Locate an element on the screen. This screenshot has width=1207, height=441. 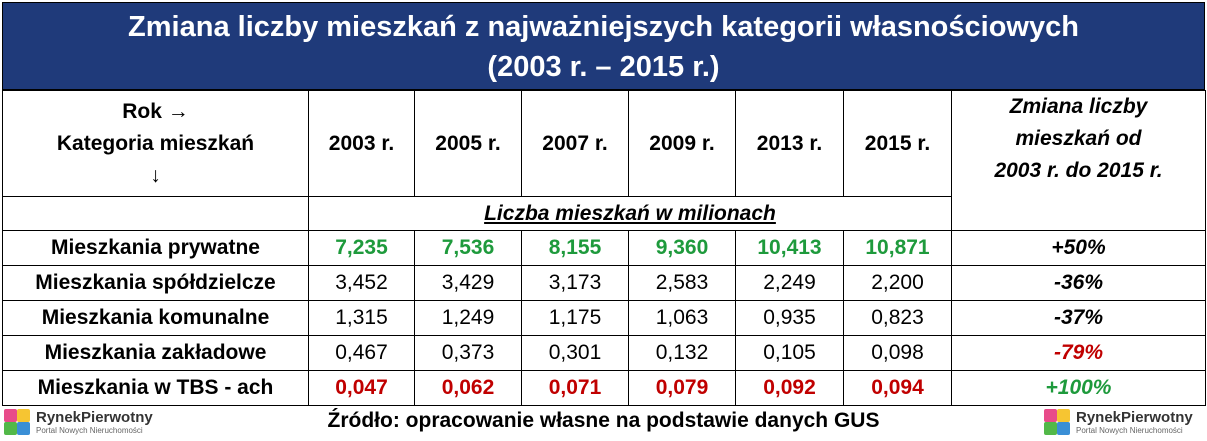
empty-cell is located at coordinates (155, 213).